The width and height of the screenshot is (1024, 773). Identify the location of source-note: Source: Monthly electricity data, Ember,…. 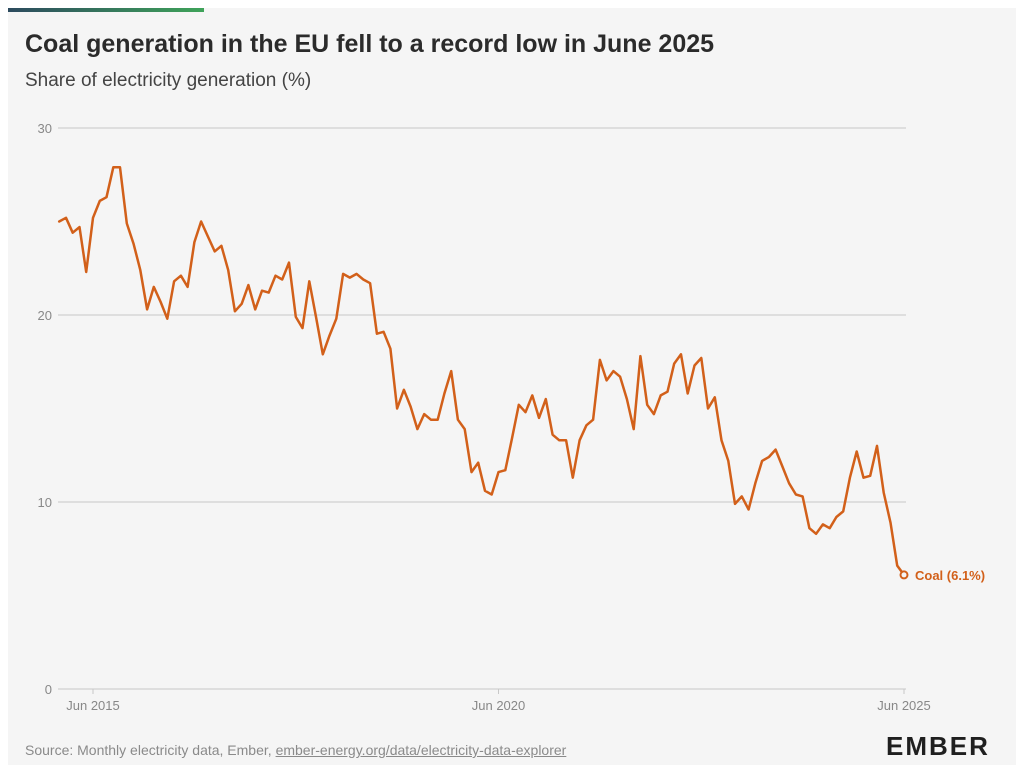
(295, 750).